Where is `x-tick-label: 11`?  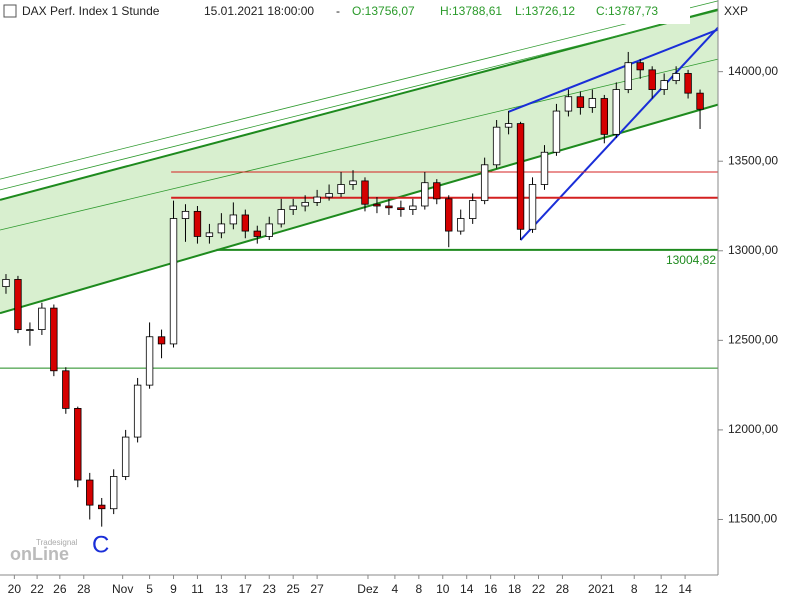 x-tick-label: 11 is located at coordinates (197, 589).